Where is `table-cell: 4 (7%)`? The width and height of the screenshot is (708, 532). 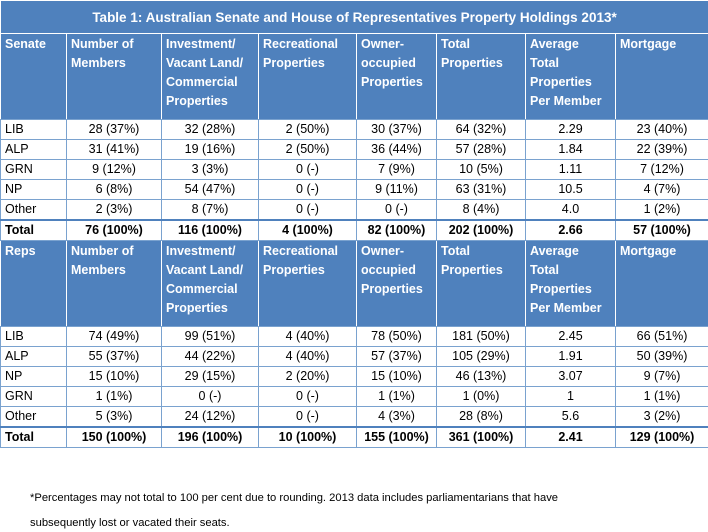
table-cell: 4 (7%) is located at coordinates (661, 189).